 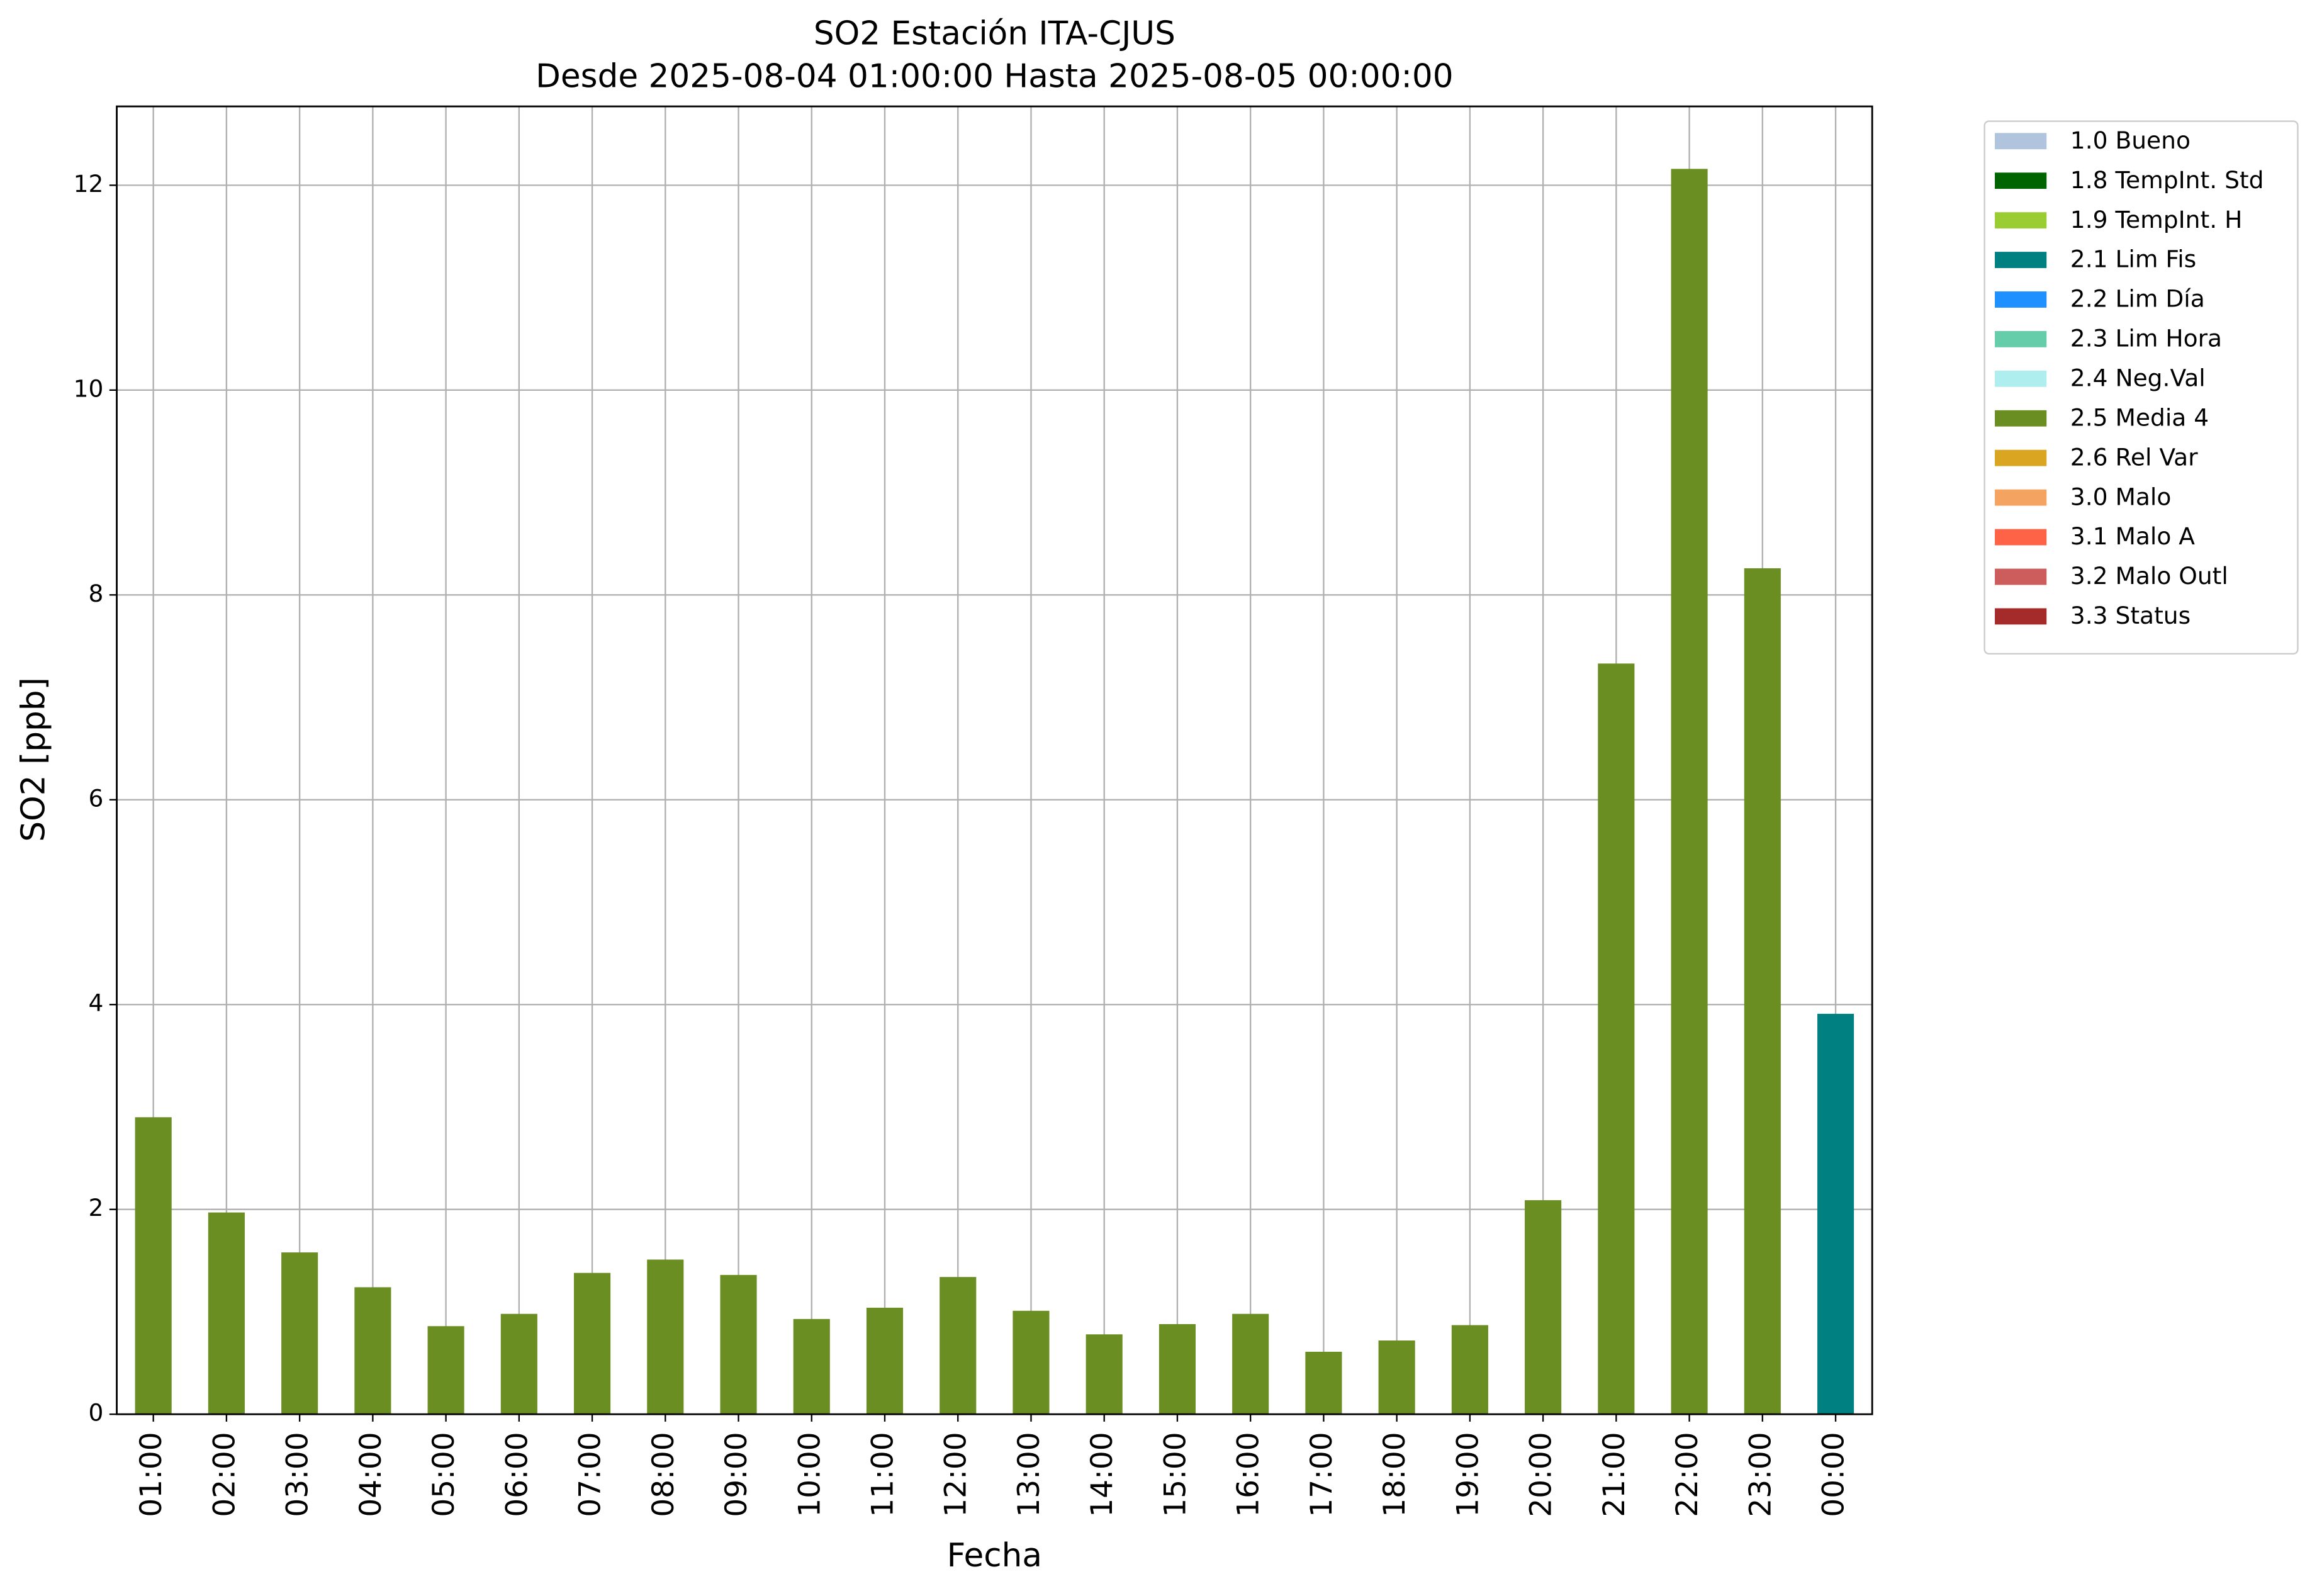 I want to click on legend-box, so click(x=2141, y=387).